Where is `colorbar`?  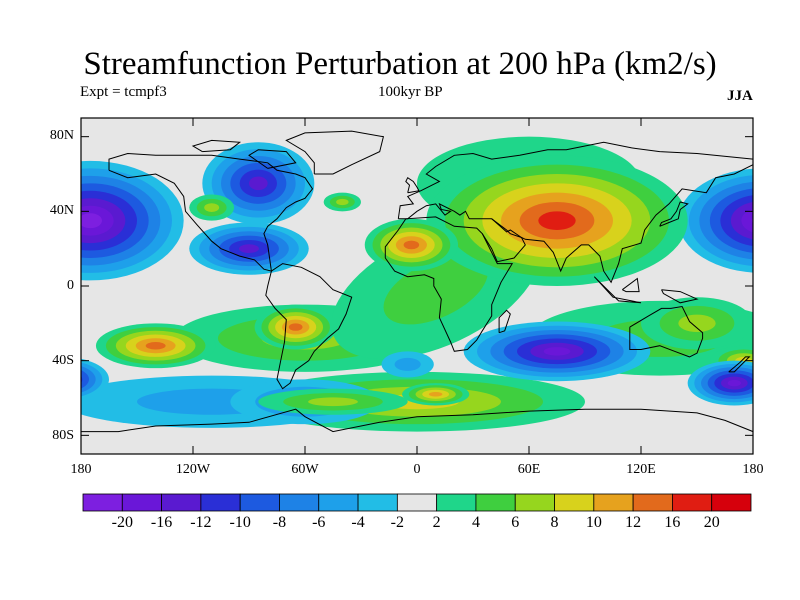
colorbar is located at coordinates (417, 502).